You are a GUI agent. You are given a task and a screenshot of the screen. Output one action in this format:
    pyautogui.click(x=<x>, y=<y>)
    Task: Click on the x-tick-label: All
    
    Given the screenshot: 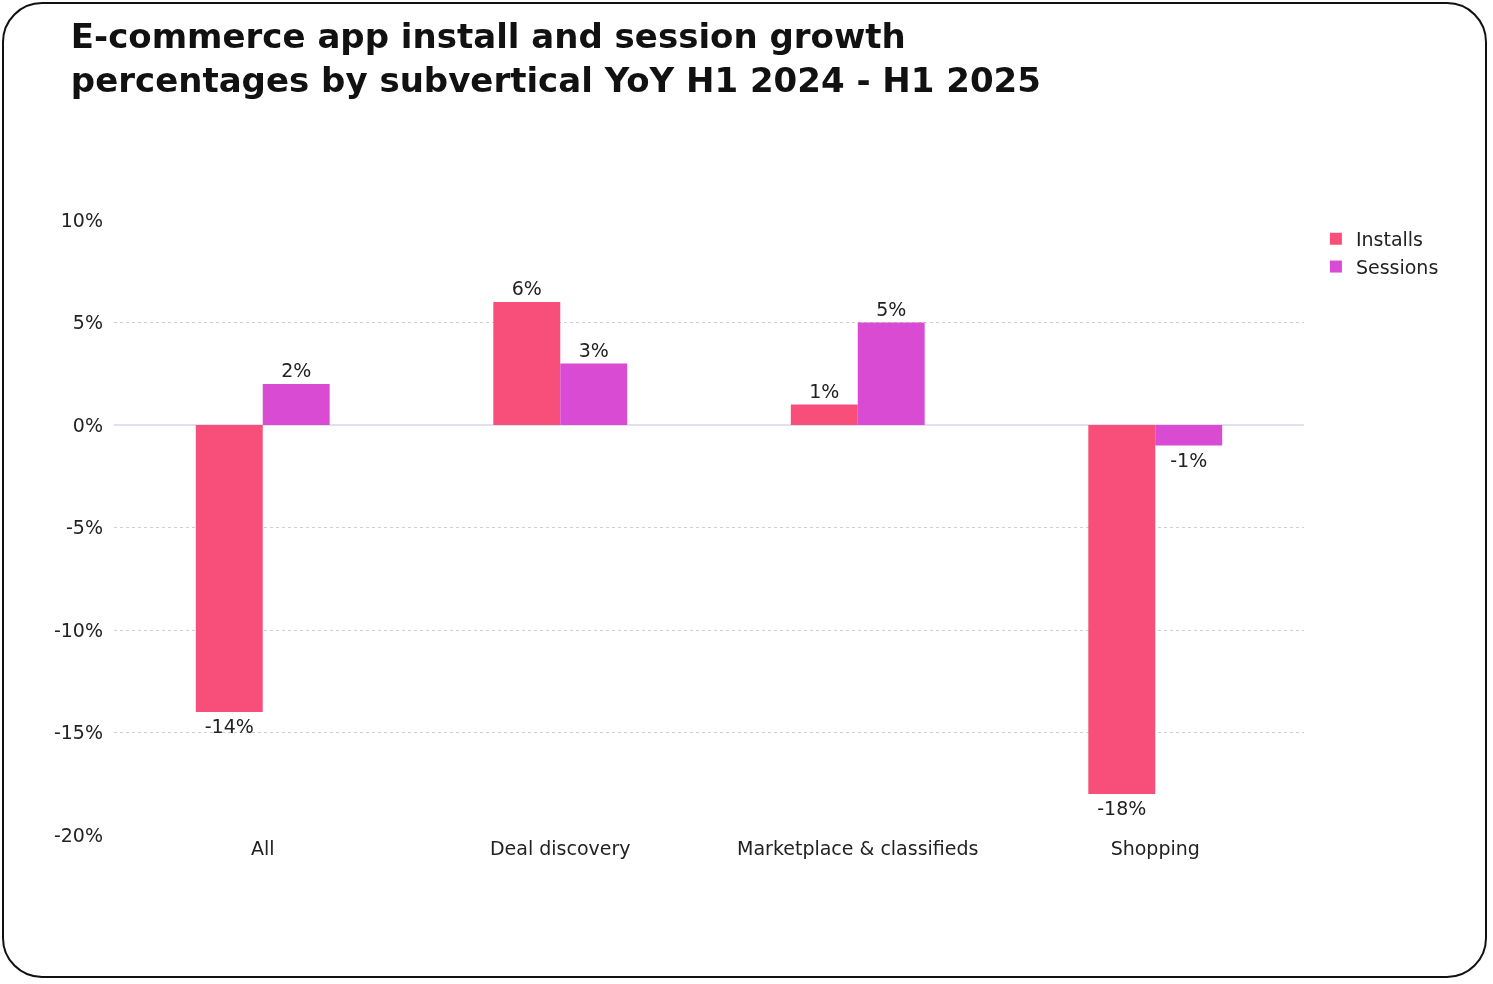 What is the action you would take?
    pyautogui.click(x=262, y=848)
    